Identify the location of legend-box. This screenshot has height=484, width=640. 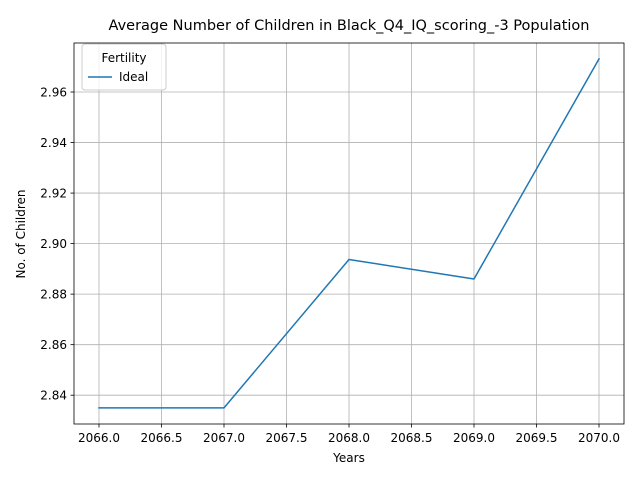
(124, 67).